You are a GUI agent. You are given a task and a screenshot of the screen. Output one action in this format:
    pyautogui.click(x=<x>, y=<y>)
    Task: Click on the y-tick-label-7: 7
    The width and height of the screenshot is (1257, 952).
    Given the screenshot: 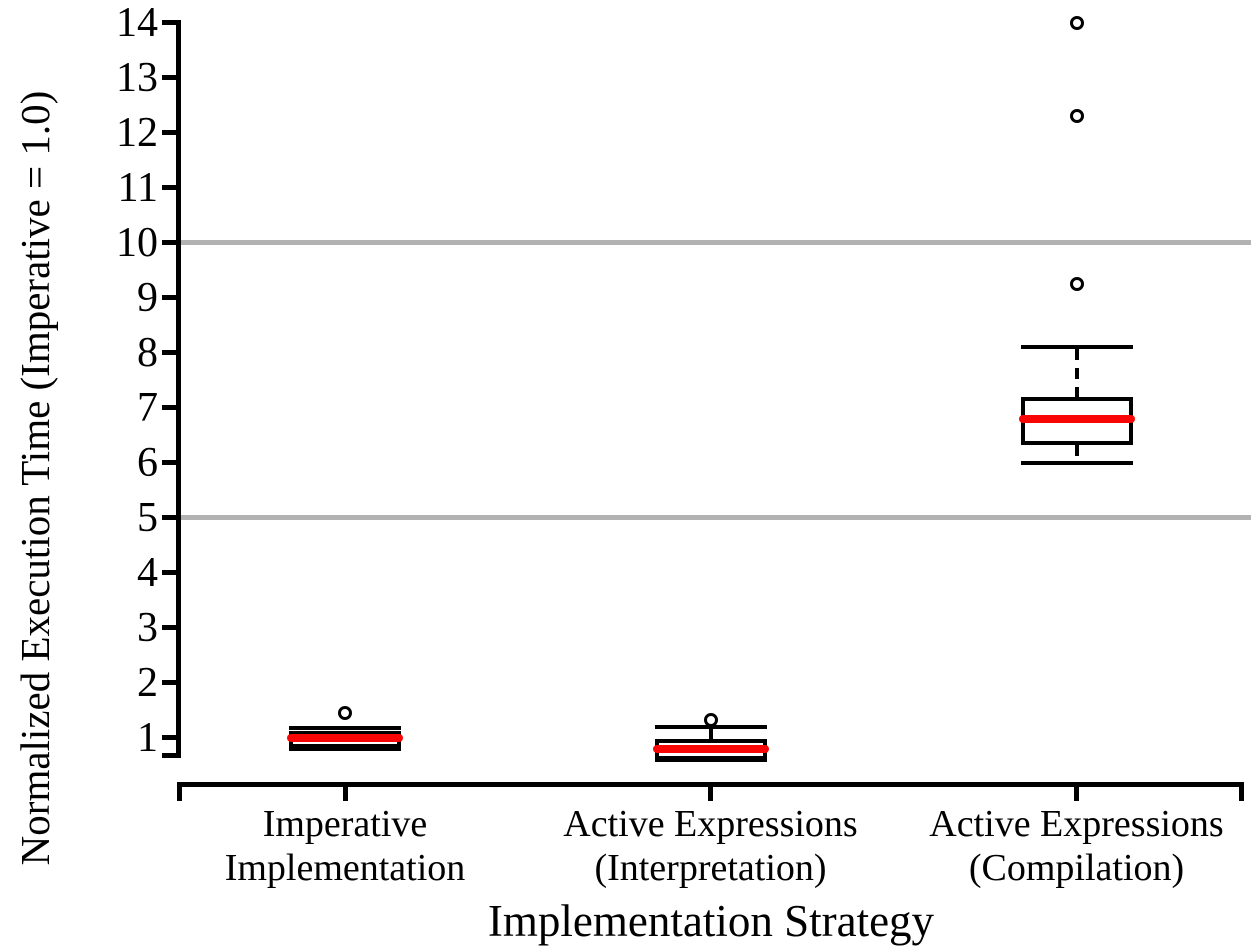 What is the action you would take?
    pyautogui.click(x=147, y=407)
    